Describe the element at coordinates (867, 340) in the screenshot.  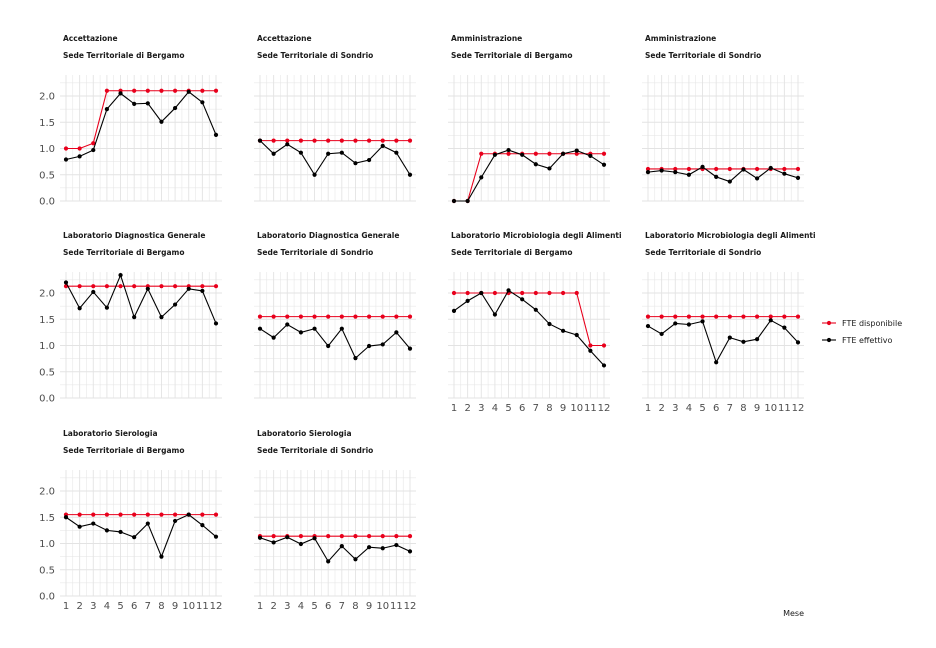
I see `legend-label: FTE effettivo` at that location.